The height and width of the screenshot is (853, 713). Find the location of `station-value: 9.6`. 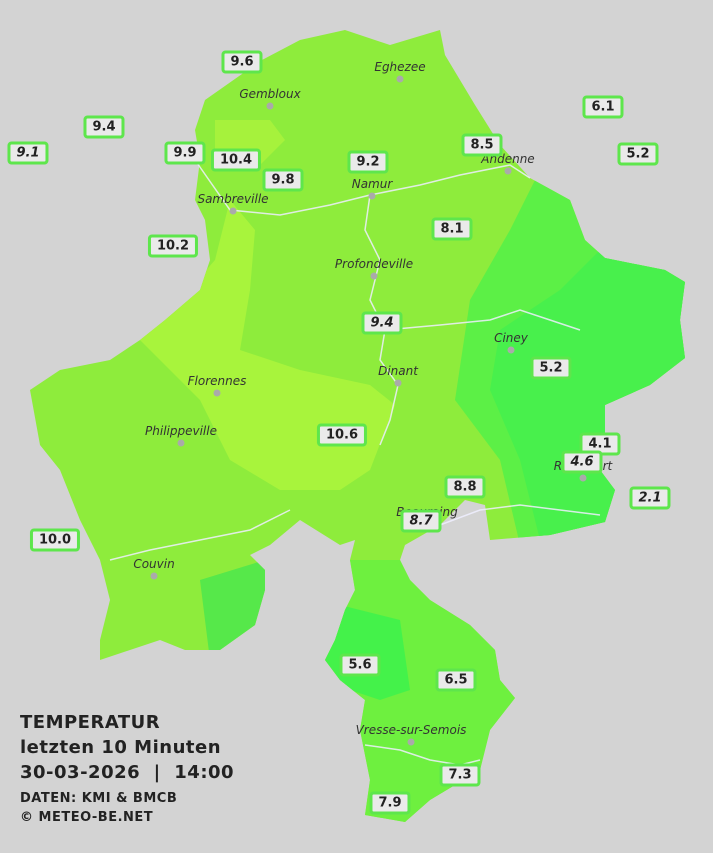

station-value: 9.6 is located at coordinates (242, 62).